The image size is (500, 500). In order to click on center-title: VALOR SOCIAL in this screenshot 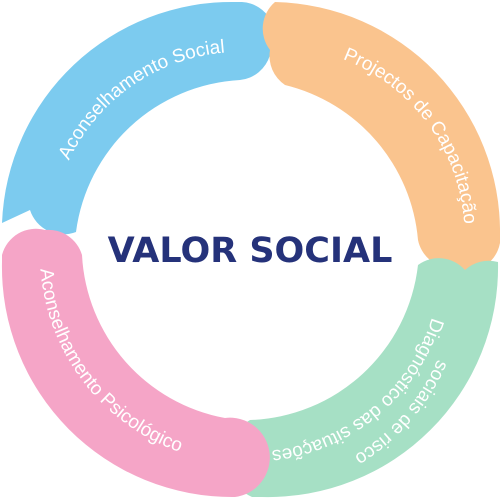, I will do `click(250, 251)`.